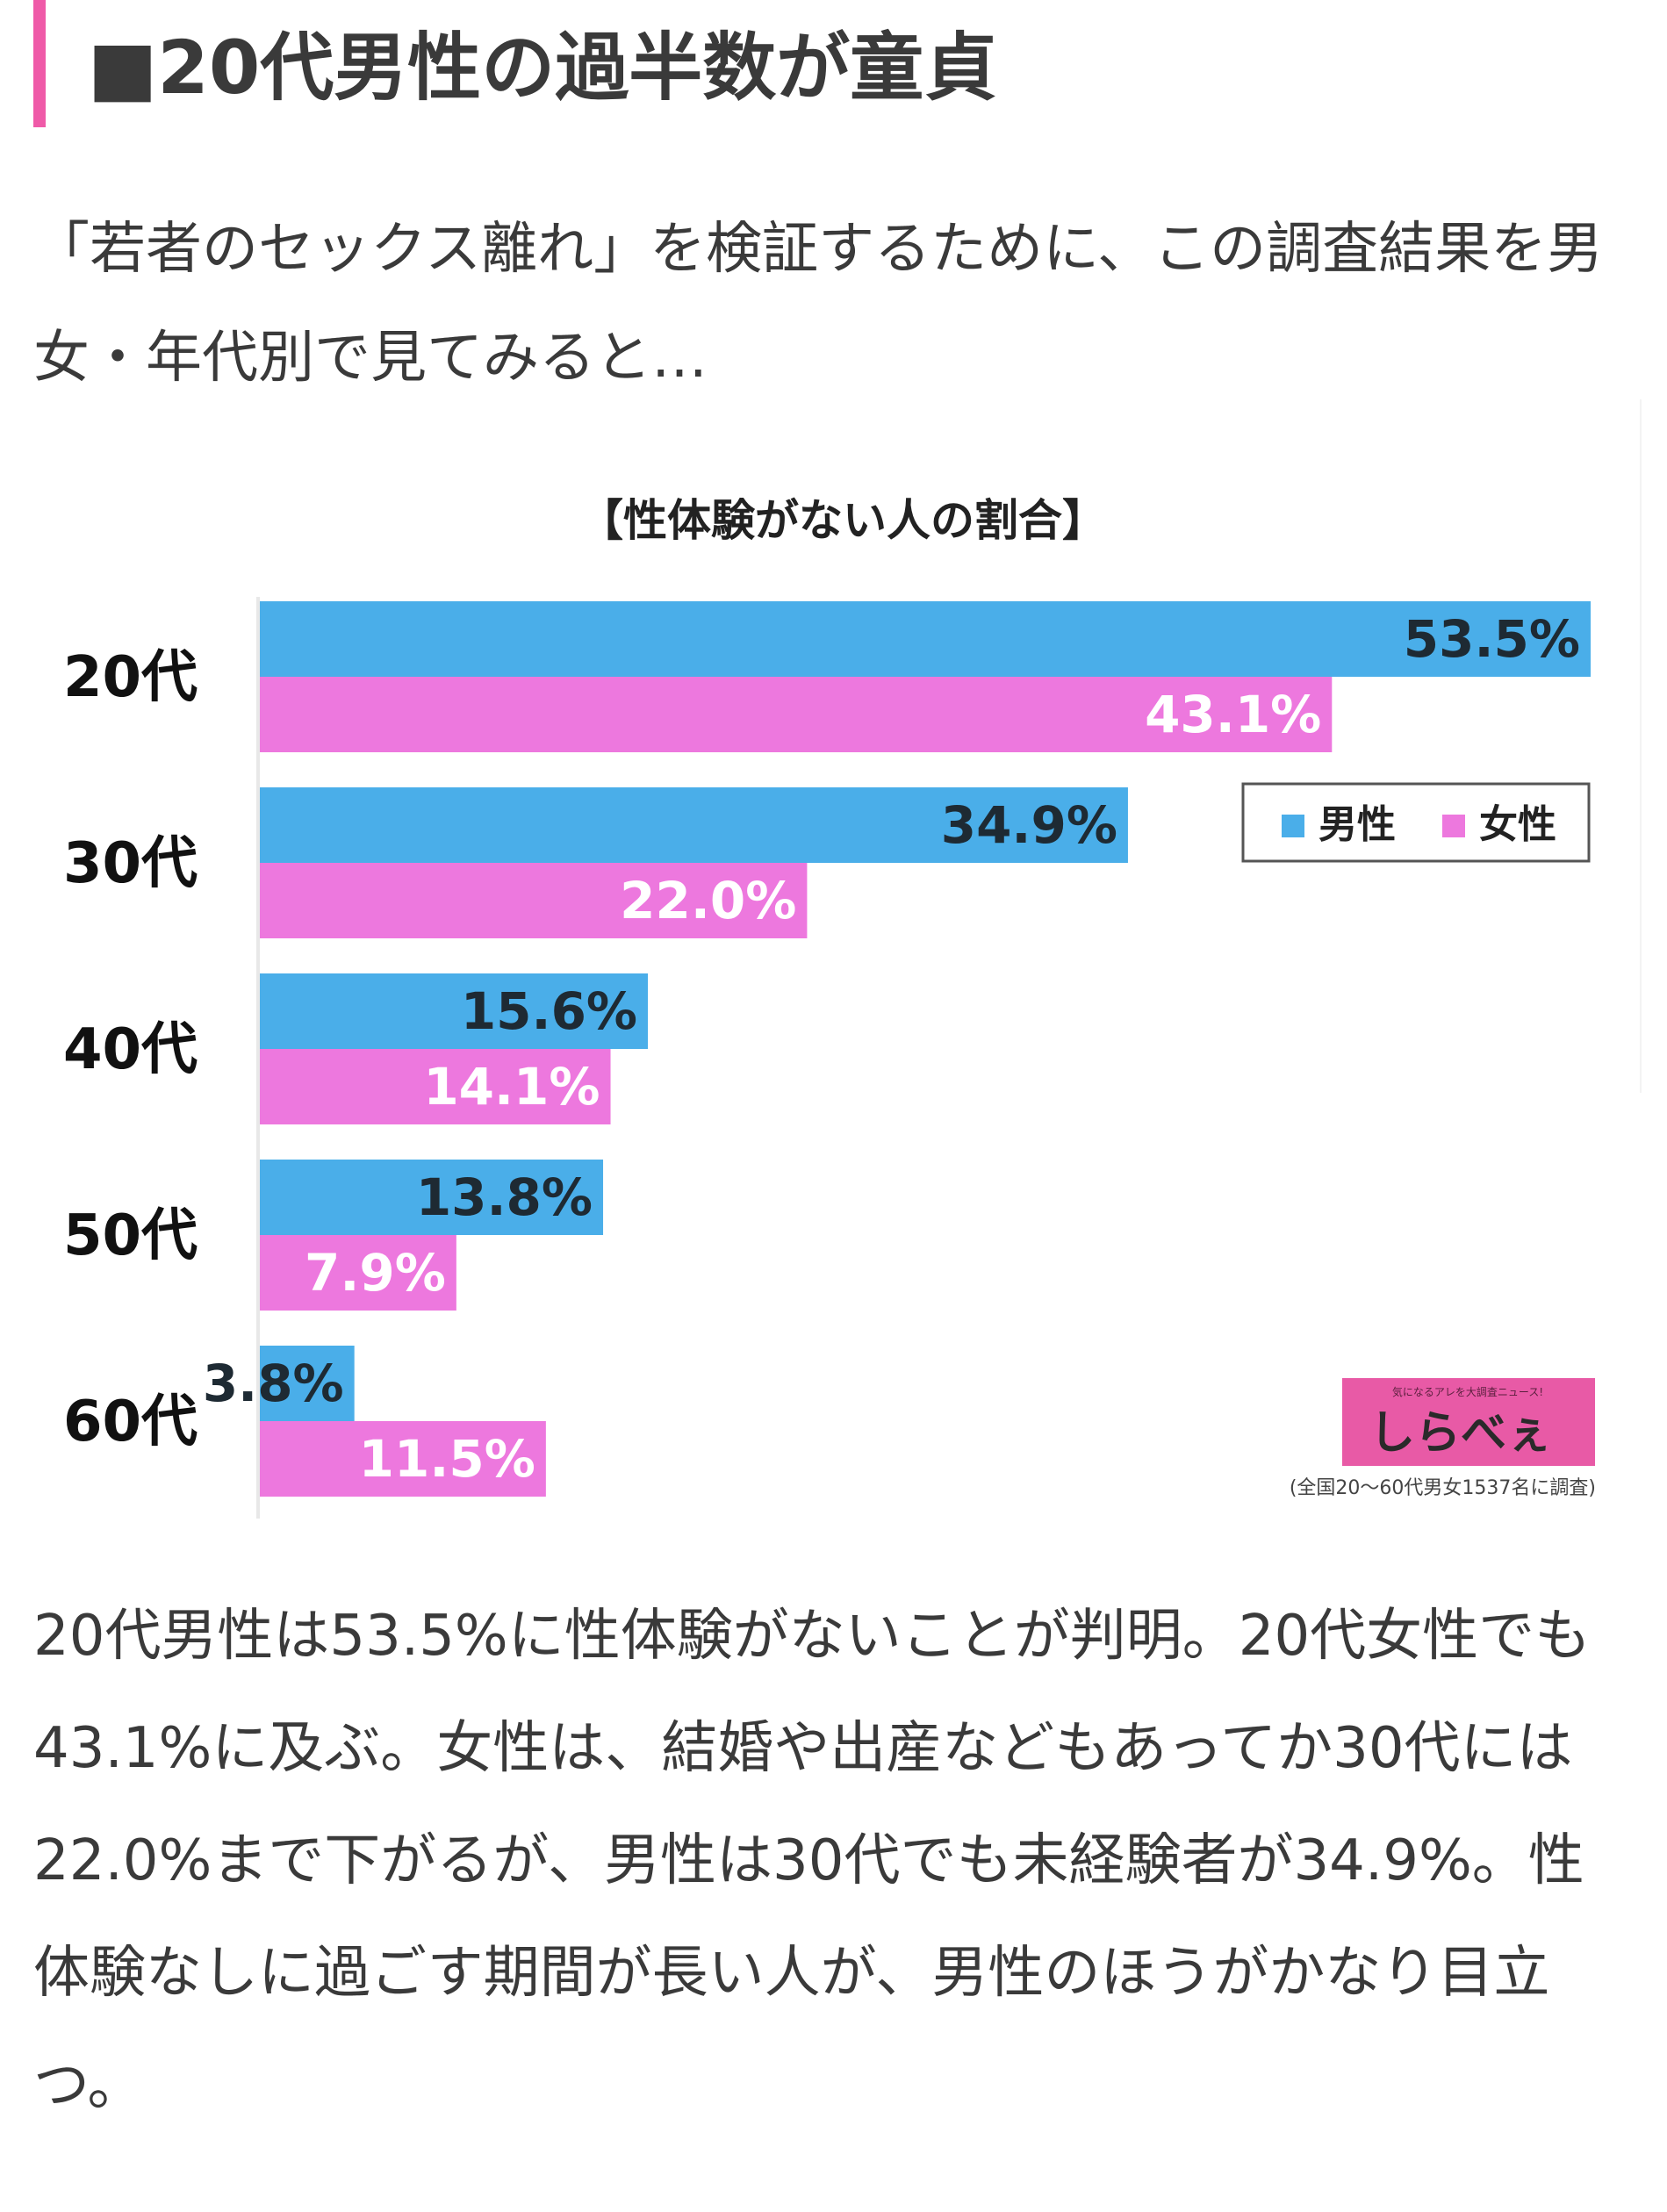 Image resolution: width=1667 pixels, height=2212 pixels. I want to click on data-label: 13.8%, so click(504, 1197).